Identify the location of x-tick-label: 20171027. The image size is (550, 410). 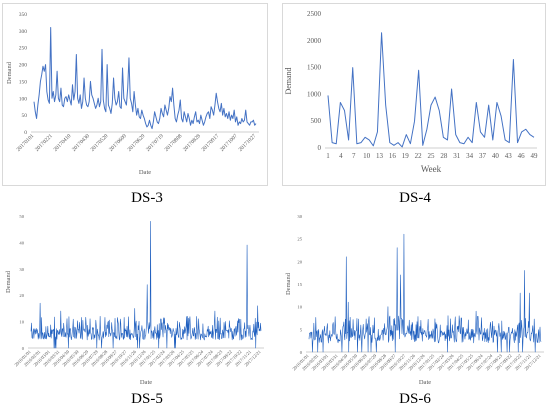
(248, 143).